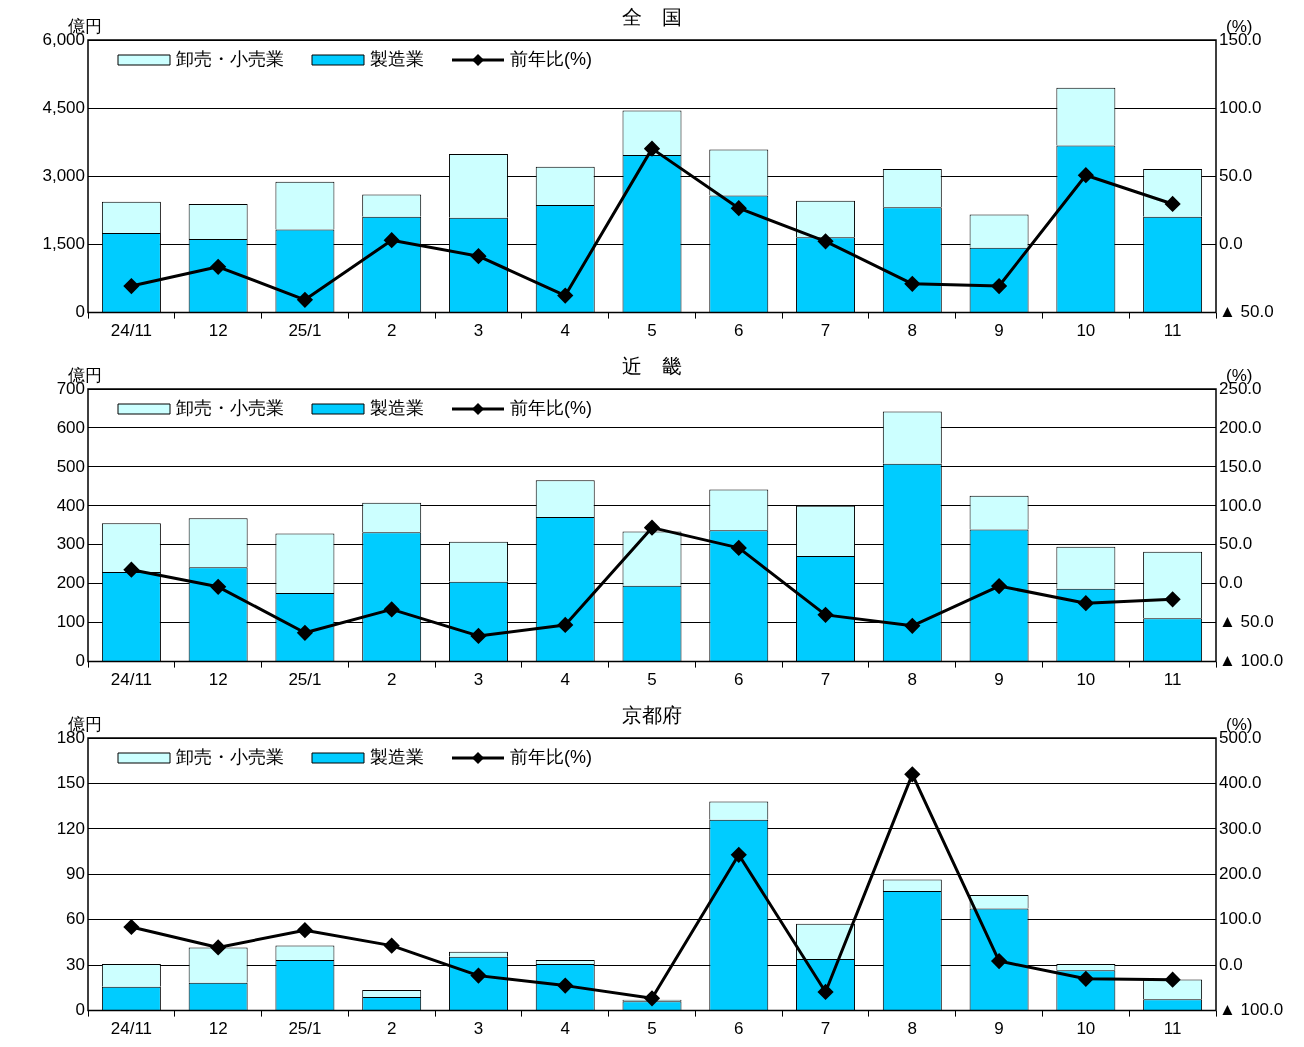  I want to click on legend-label: 卸売・小売業, so click(230, 58).